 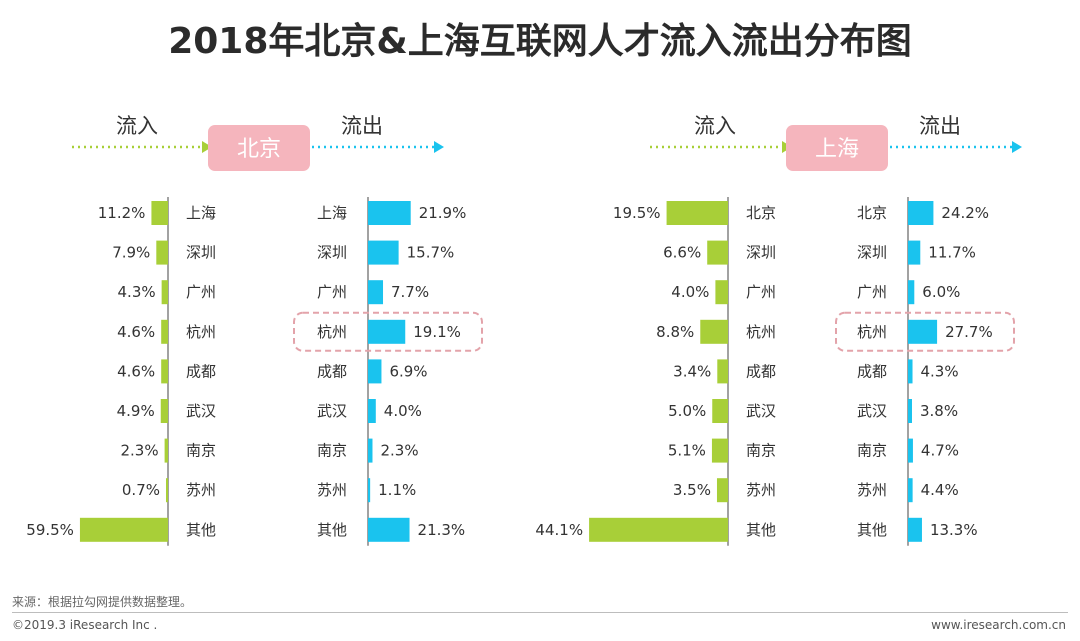 I want to click on outflow-category-label: 深圳, so click(x=872, y=253).